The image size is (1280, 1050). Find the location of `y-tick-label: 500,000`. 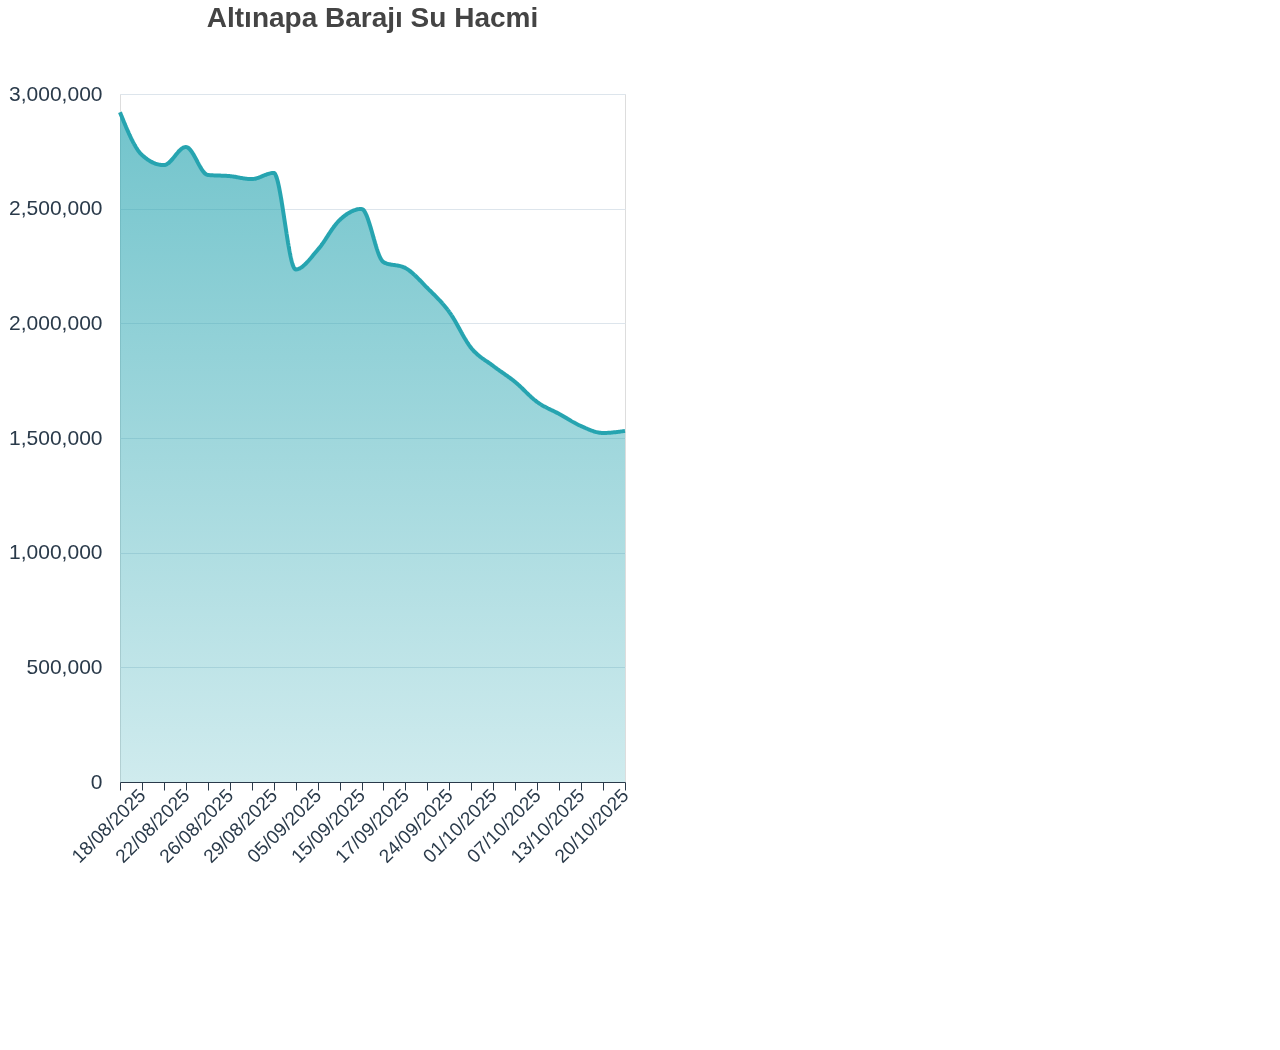

y-tick-label: 500,000 is located at coordinates (64, 666).